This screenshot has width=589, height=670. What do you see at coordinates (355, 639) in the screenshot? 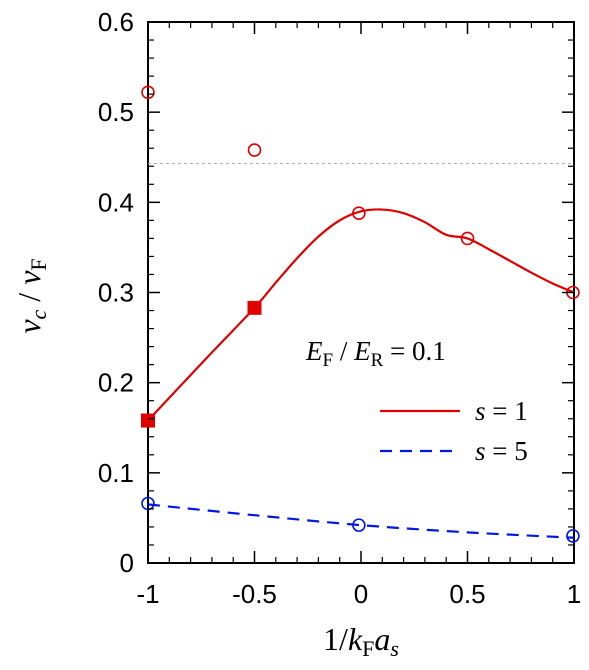
I see `x-axis-title-k: k` at bounding box center [355, 639].